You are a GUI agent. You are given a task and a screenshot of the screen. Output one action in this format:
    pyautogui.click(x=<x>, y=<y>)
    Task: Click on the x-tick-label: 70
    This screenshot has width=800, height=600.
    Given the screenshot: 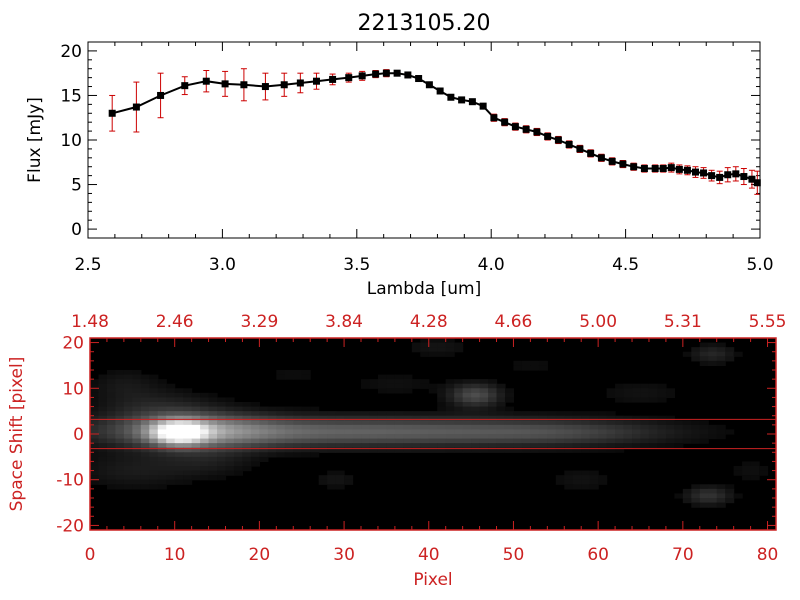 What is the action you would take?
    pyautogui.click(x=683, y=555)
    